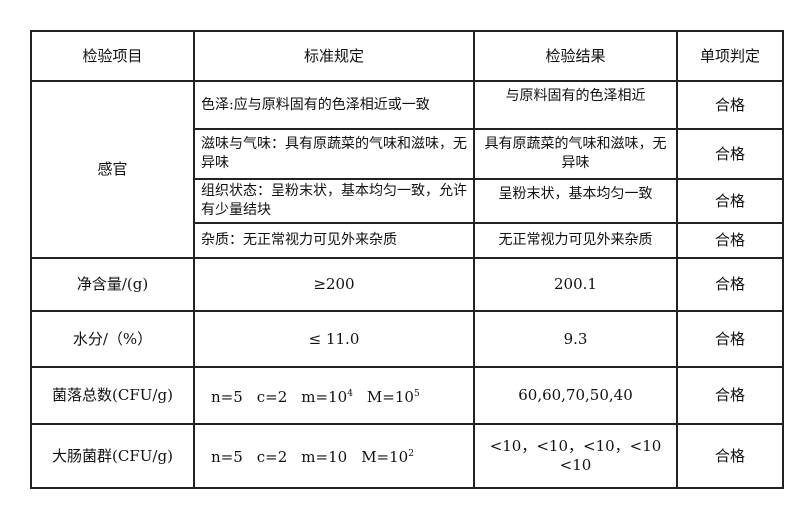 This screenshot has width=800, height=515. I want to click on header-verdict: 单项判定, so click(730, 56).